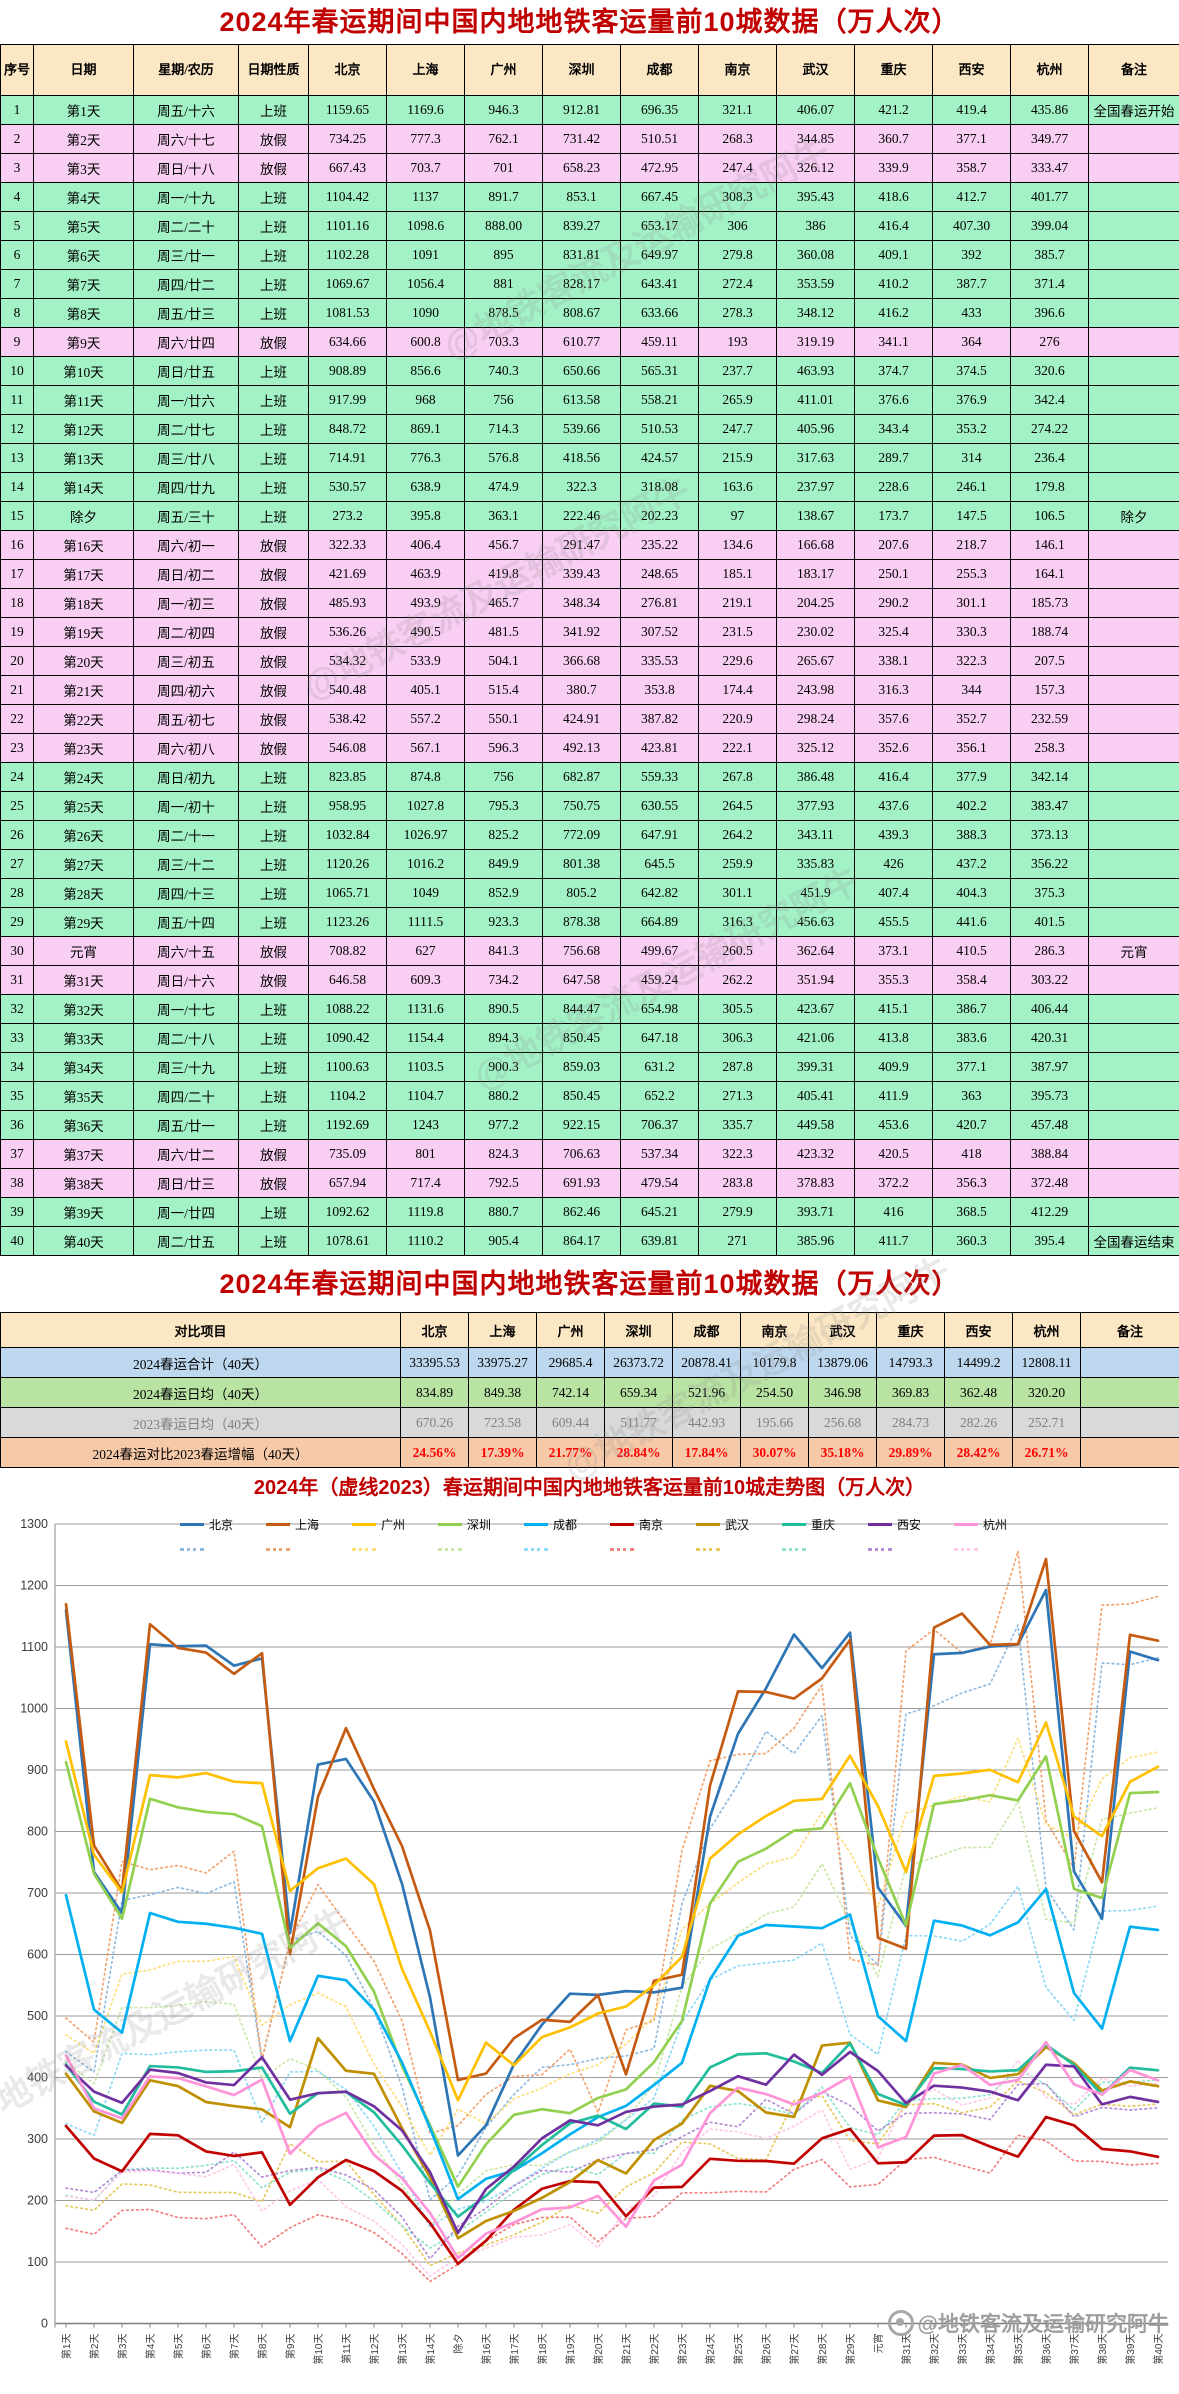 This screenshot has height=2394, width=1179. I want to click on table-cell: 1104.2, so click(347, 1096).